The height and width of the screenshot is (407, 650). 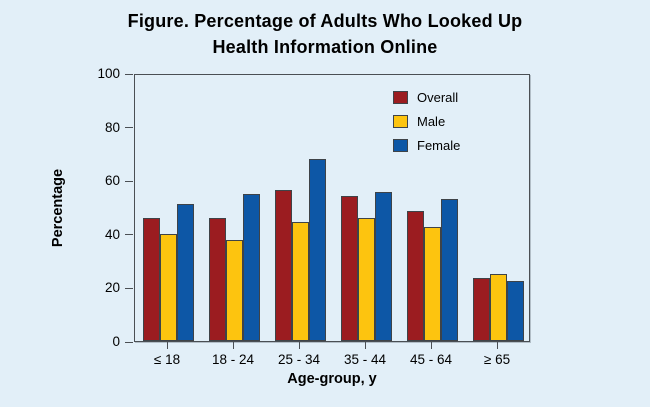 What do you see at coordinates (58, 208) in the screenshot?
I see `y-axis-title: Percentage` at bounding box center [58, 208].